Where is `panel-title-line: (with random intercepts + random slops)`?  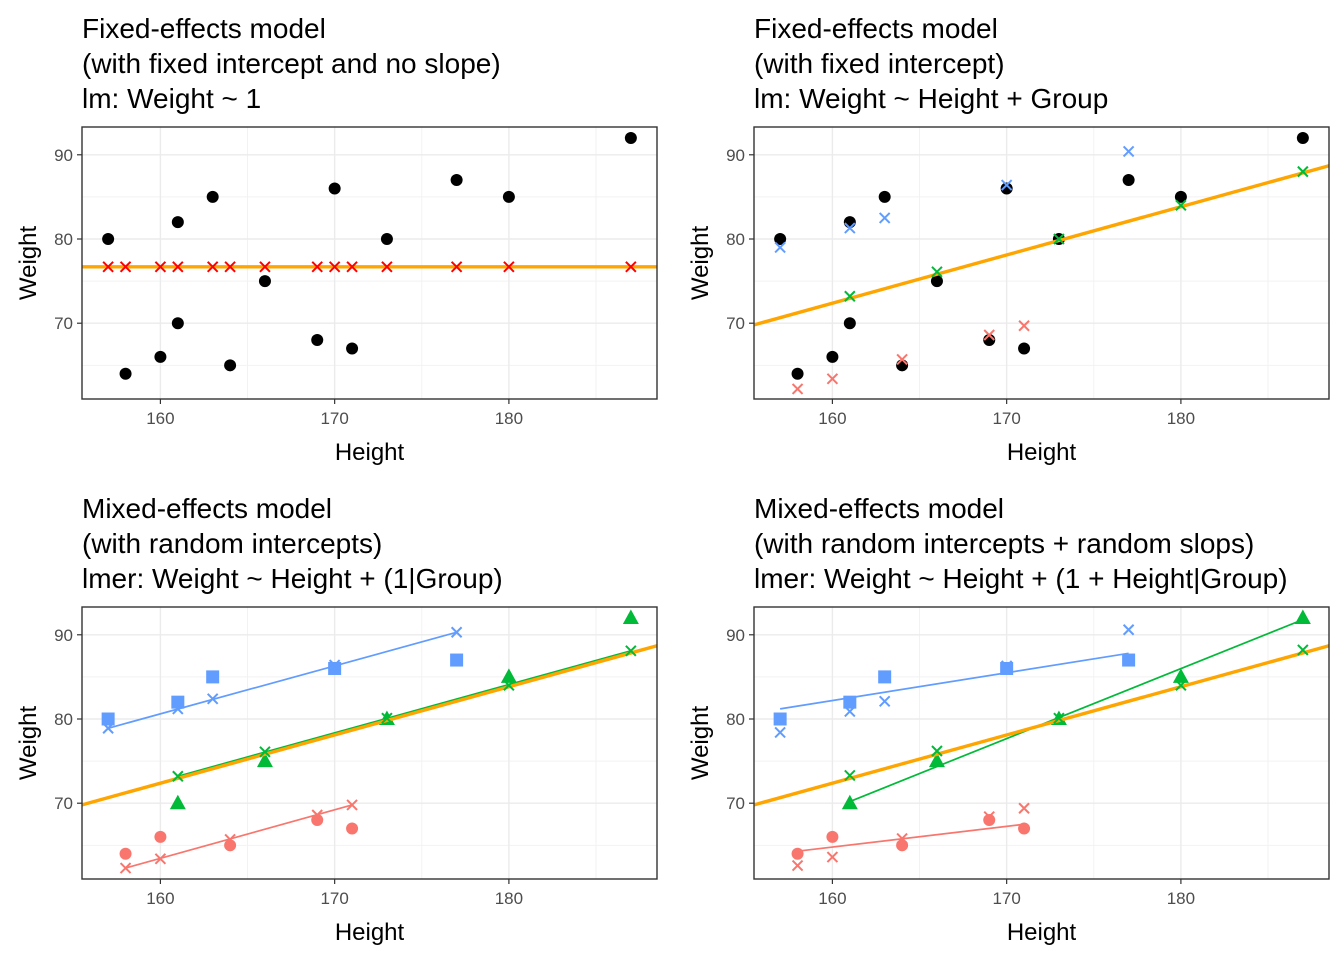 panel-title-line: (with random intercepts + random slops) is located at coordinates (1004, 543).